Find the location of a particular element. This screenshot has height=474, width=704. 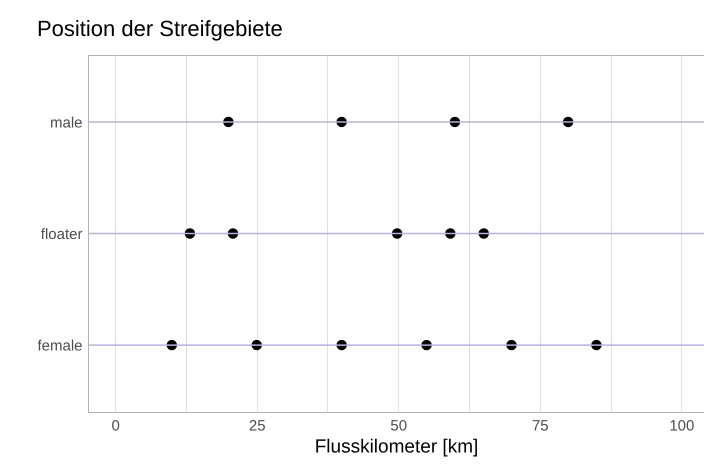

y-tick-label: male is located at coordinates (66, 123).